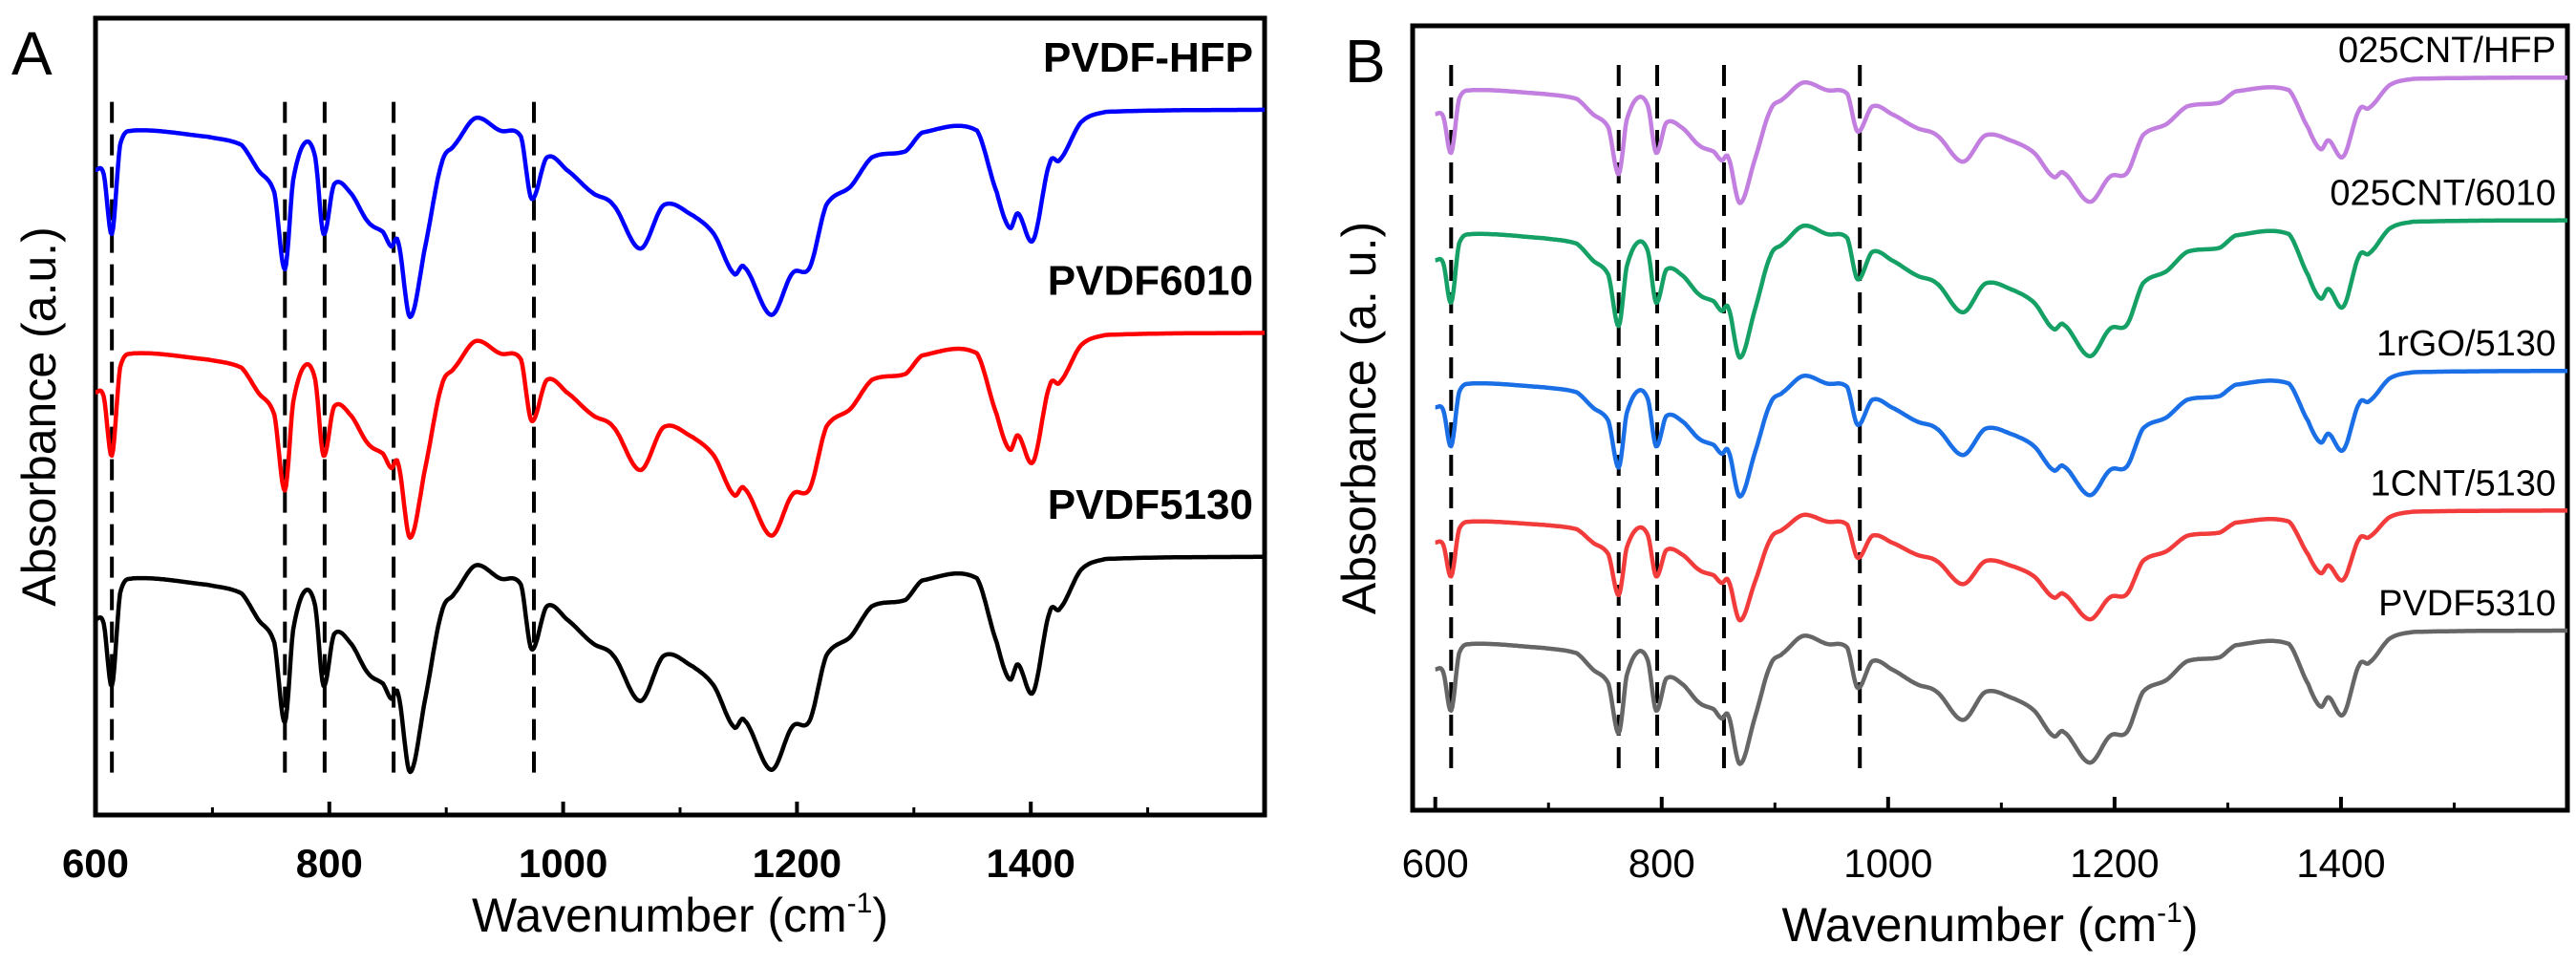  What do you see at coordinates (2463, 483) in the screenshot?
I see `series-label: 1CNT/5130` at bounding box center [2463, 483].